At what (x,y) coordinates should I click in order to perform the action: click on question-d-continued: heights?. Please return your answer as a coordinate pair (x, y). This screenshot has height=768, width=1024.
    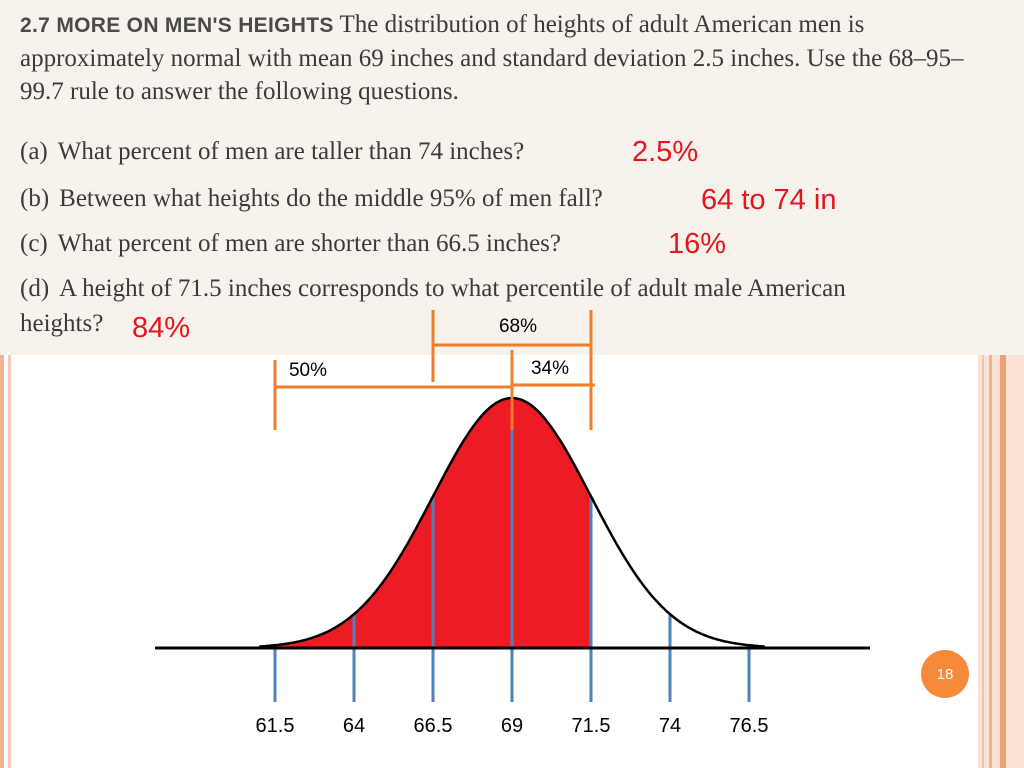
    Looking at the image, I should click on (61, 324).